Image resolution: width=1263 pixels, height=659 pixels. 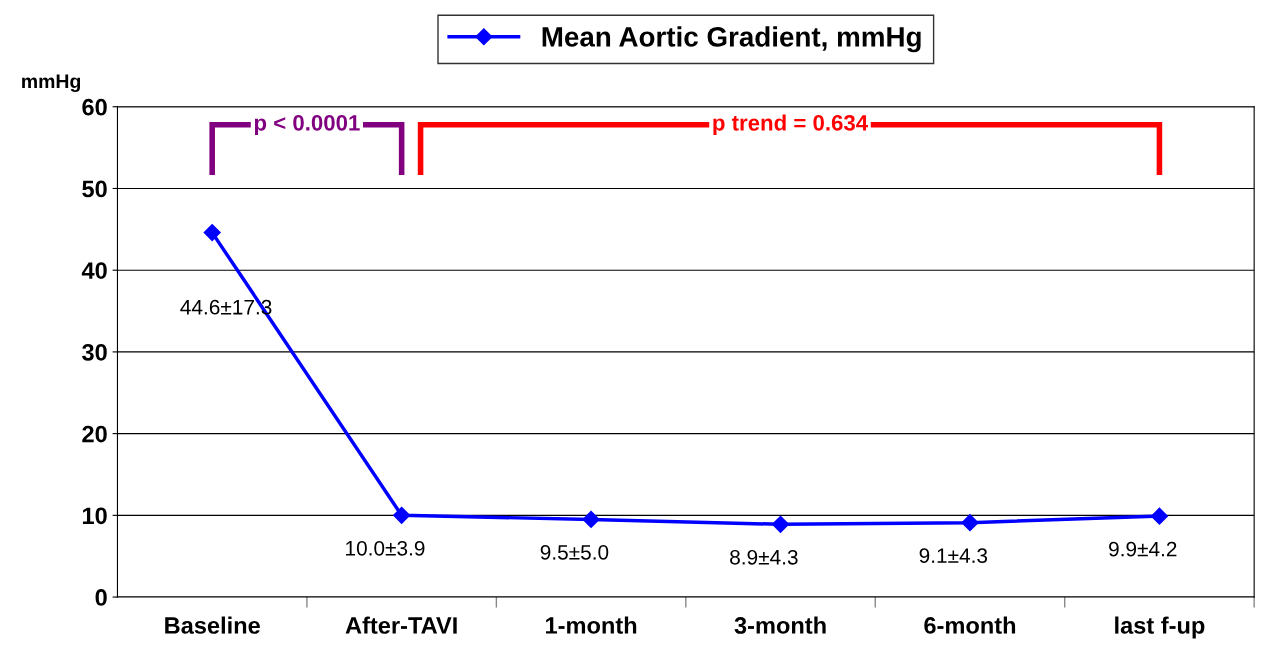 I want to click on x-tick-label: After-TAVI, so click(x=401, y=625).